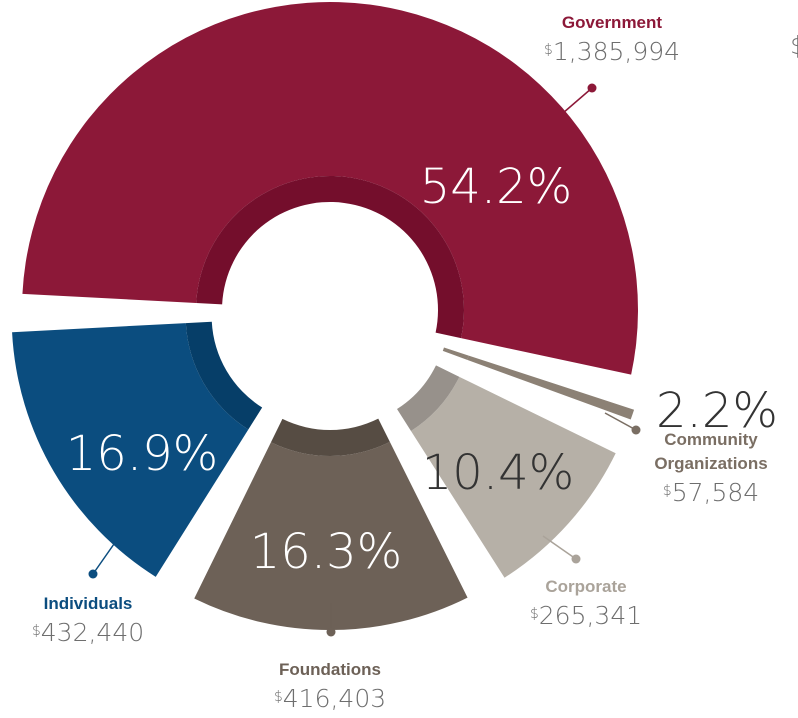 This screenshot has width=798, height=718. I want to click on amount-label-individuals: $432,440, so click(88, 632).